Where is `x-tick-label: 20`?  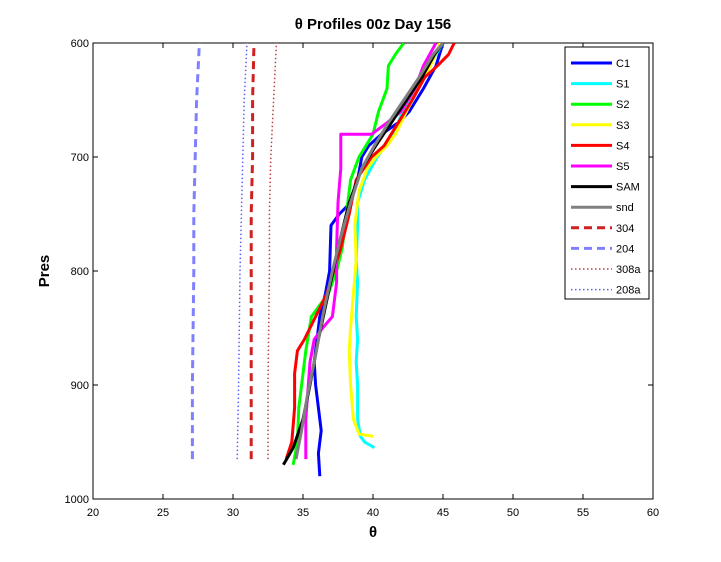
x-tick-label: 20 is located at coordinates (93, 513).